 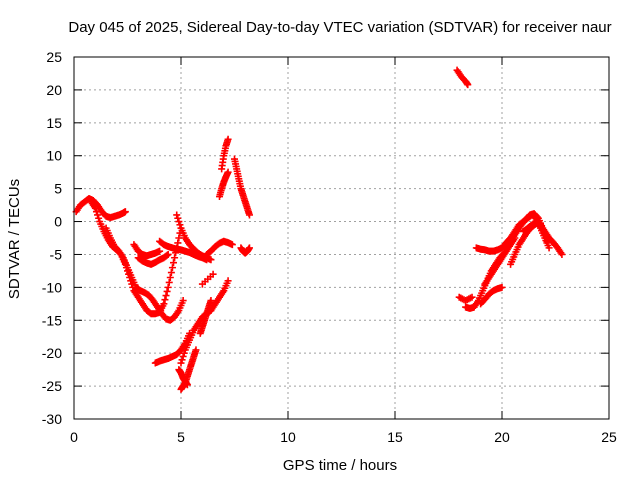 What do you see at coordinates (52, 287) in the screenshot?
I see `y-tick-label: -10` at bounding box center [52, 287].